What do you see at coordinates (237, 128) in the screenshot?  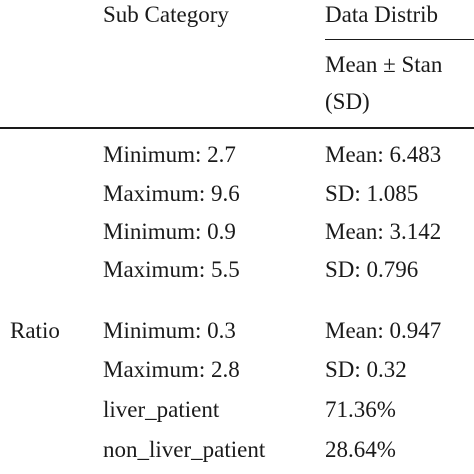 I see `header-bottom-rule` at bounding box center [237, 128].